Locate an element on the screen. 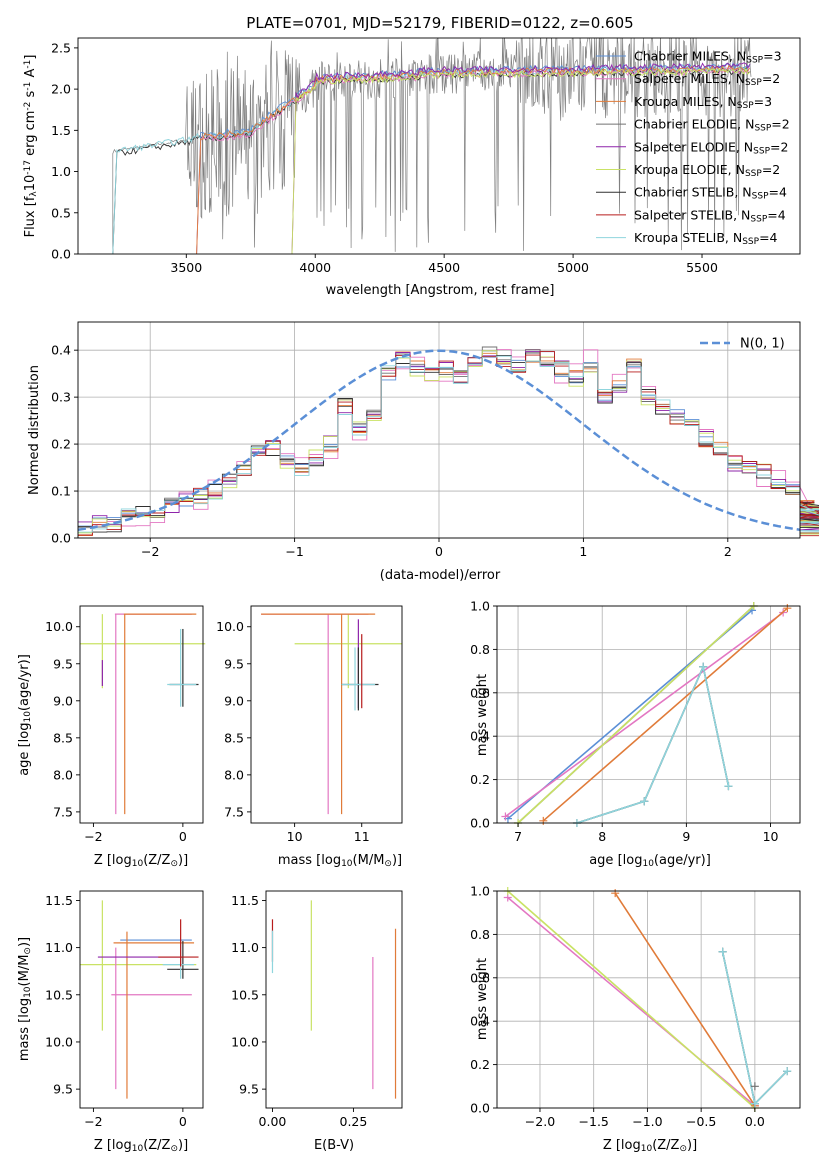 The image size is (819, 1170). y-tick-label: 0.1 is located at coordinates (61, 491).